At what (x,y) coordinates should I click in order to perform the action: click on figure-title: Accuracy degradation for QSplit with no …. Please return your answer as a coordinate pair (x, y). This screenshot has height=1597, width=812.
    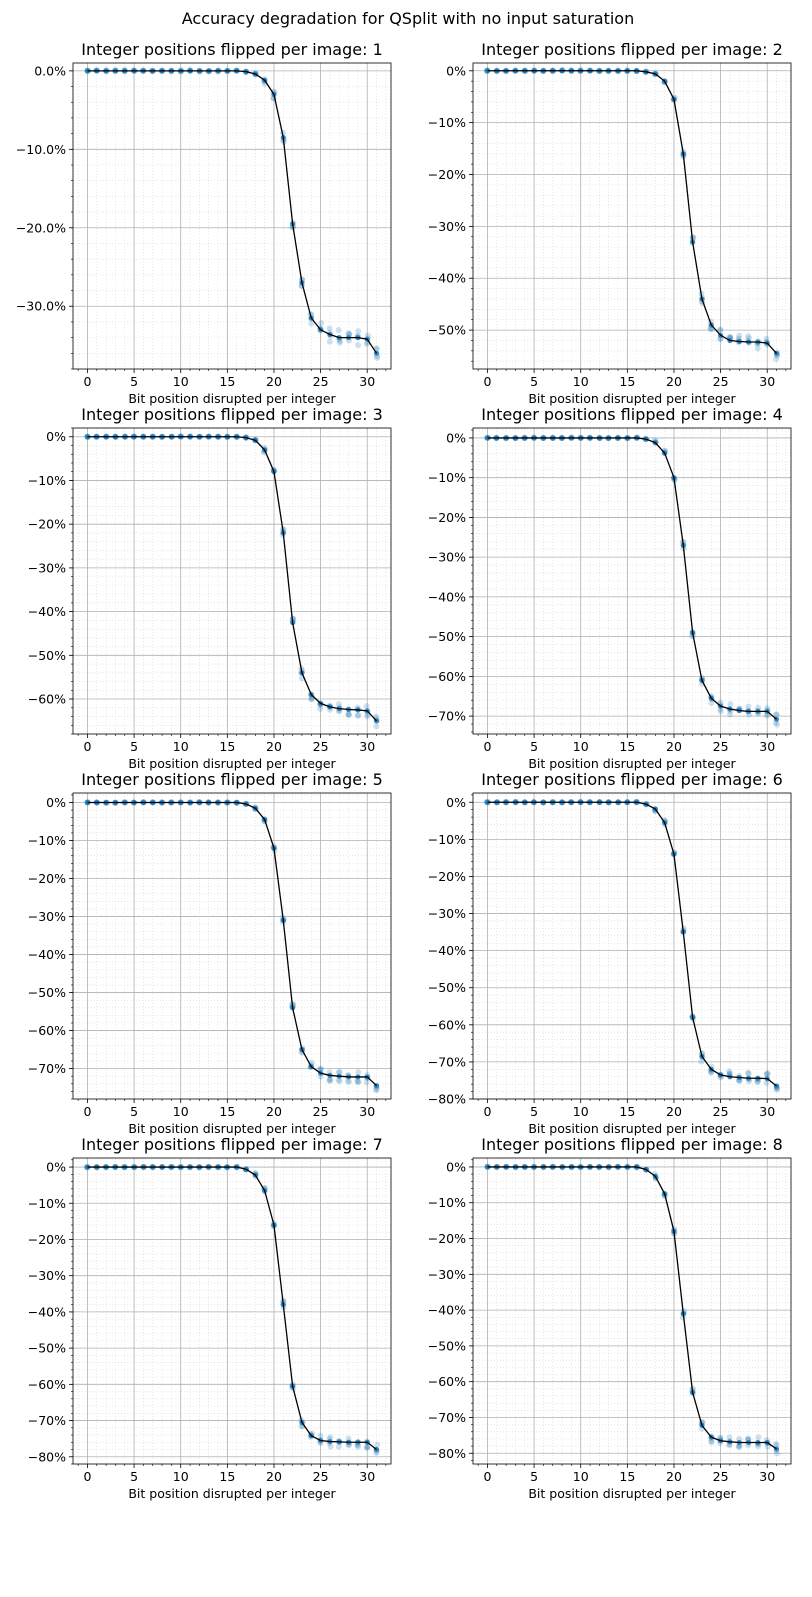
    Looking at the image, I should click on (408, 18).